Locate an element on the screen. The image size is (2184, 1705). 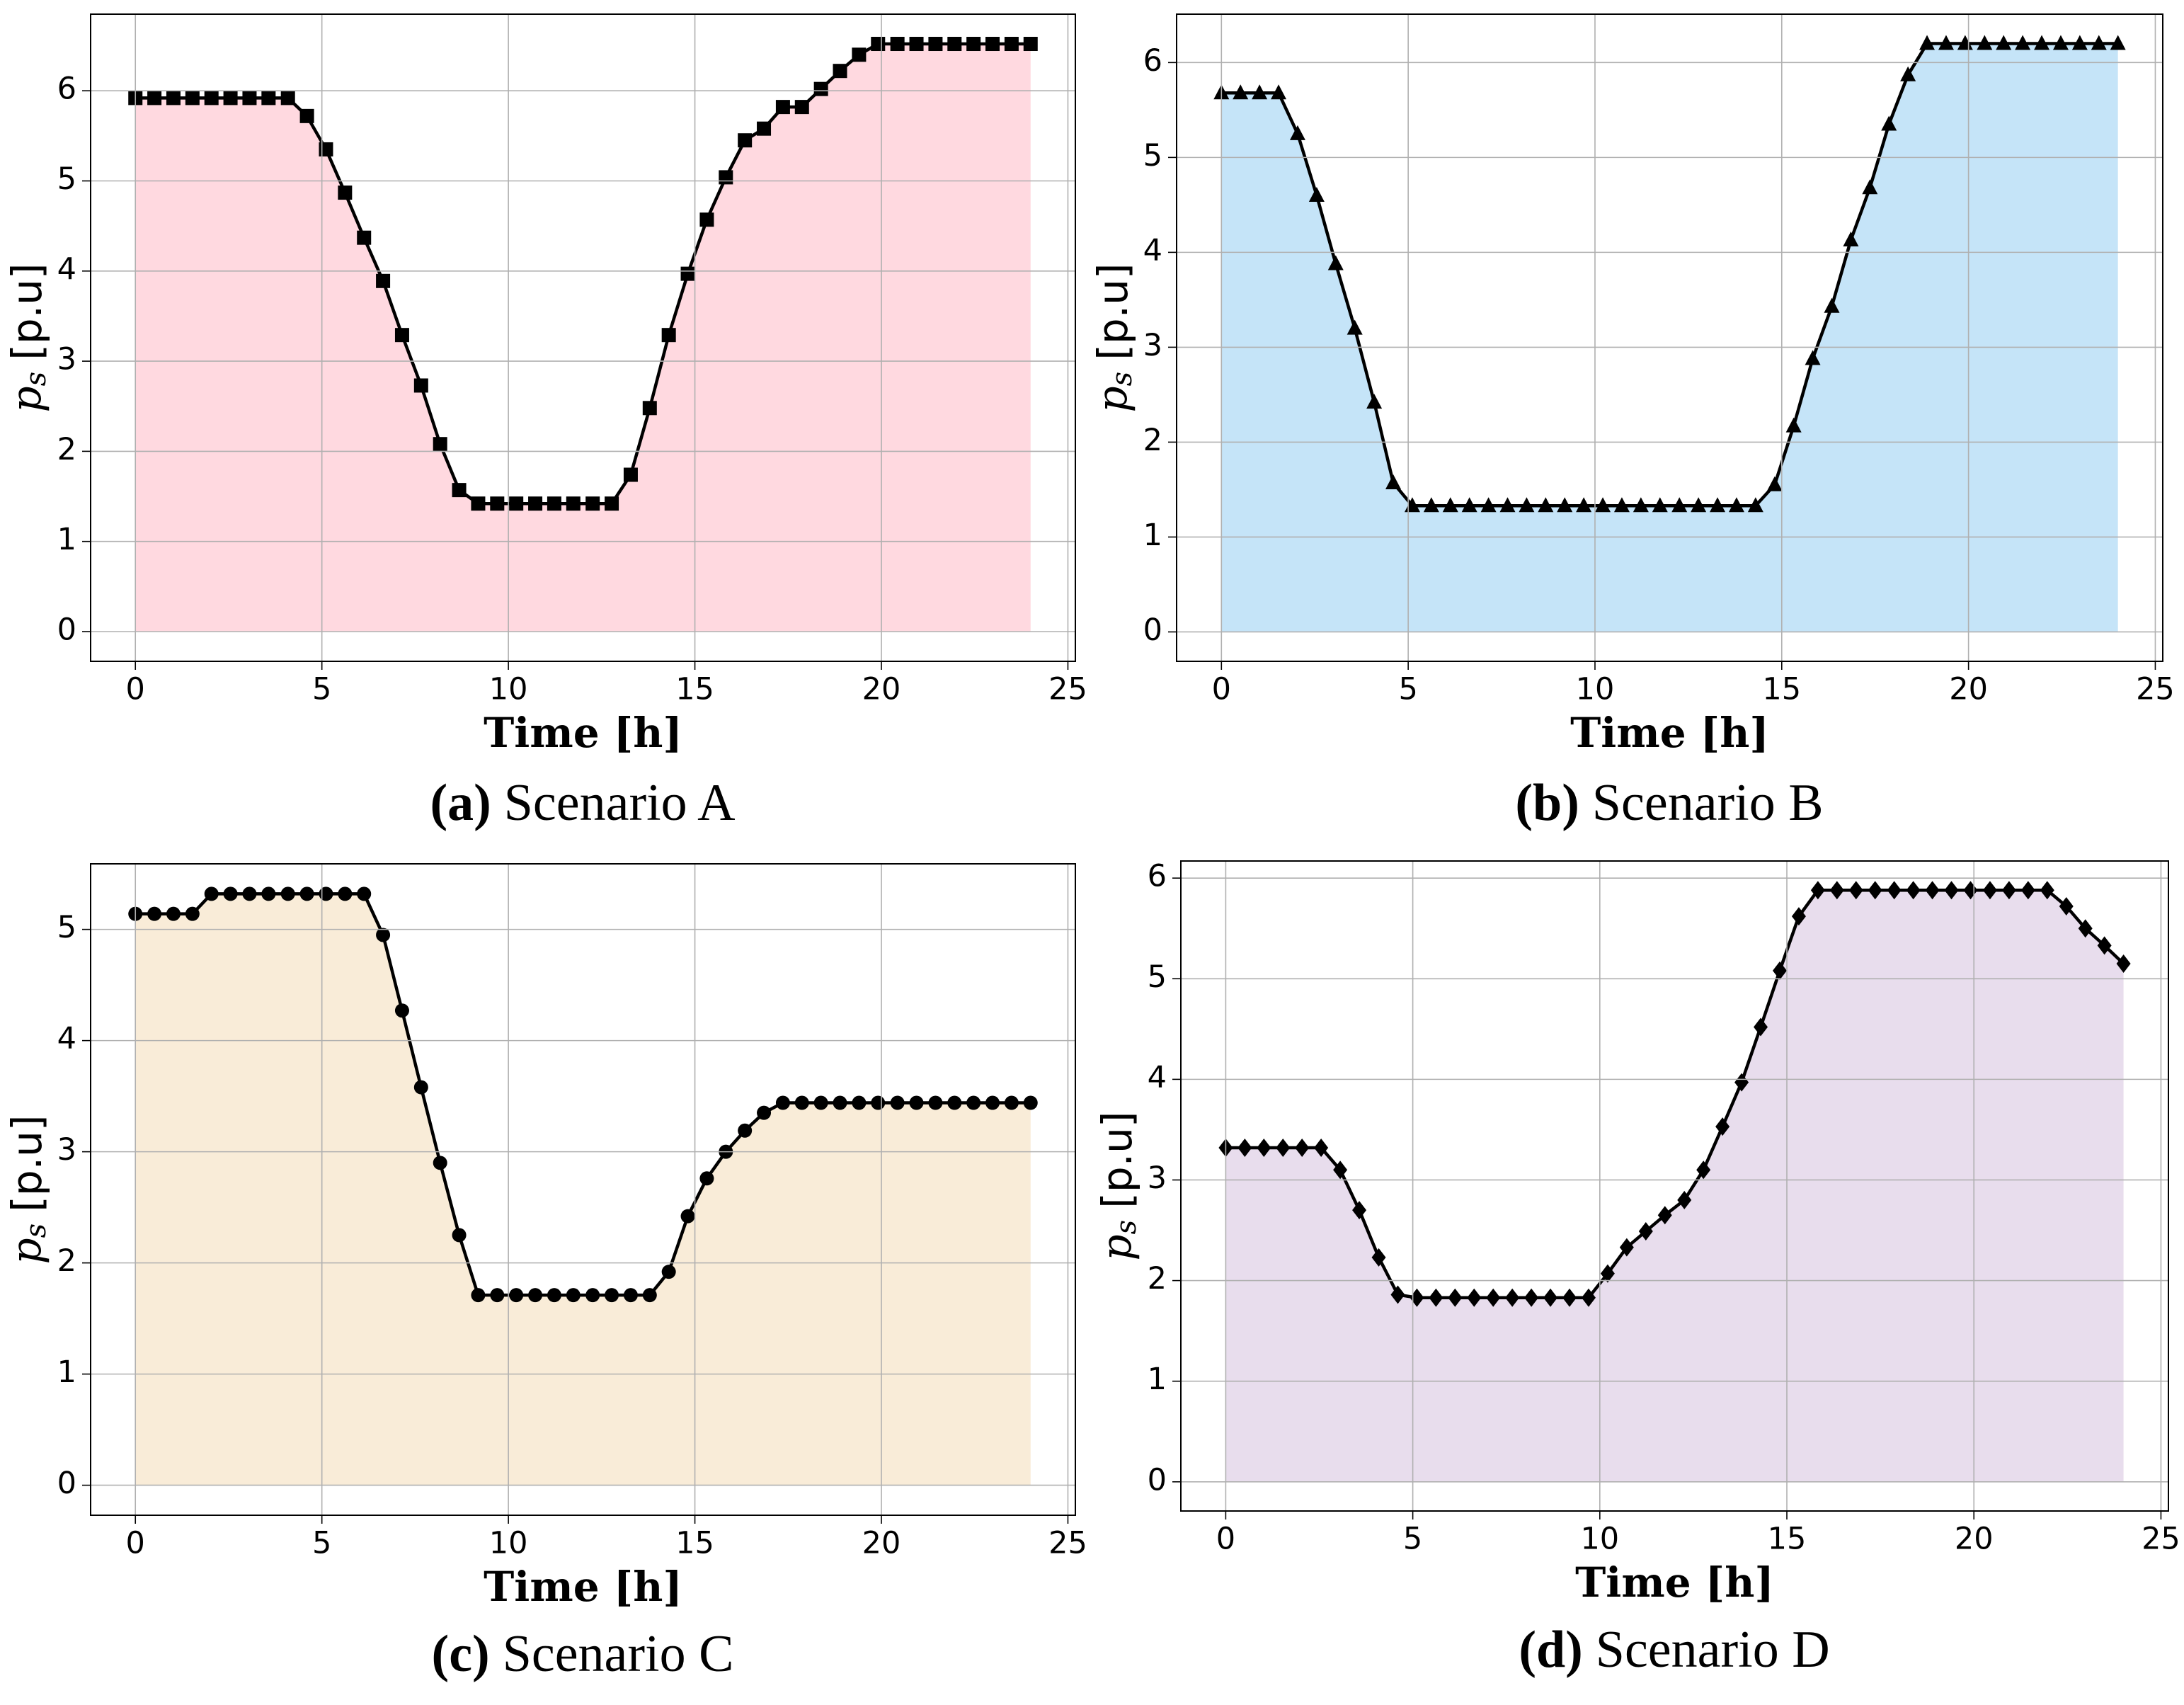
y-tick-label: 0 is located at coordinates (1152, 630).